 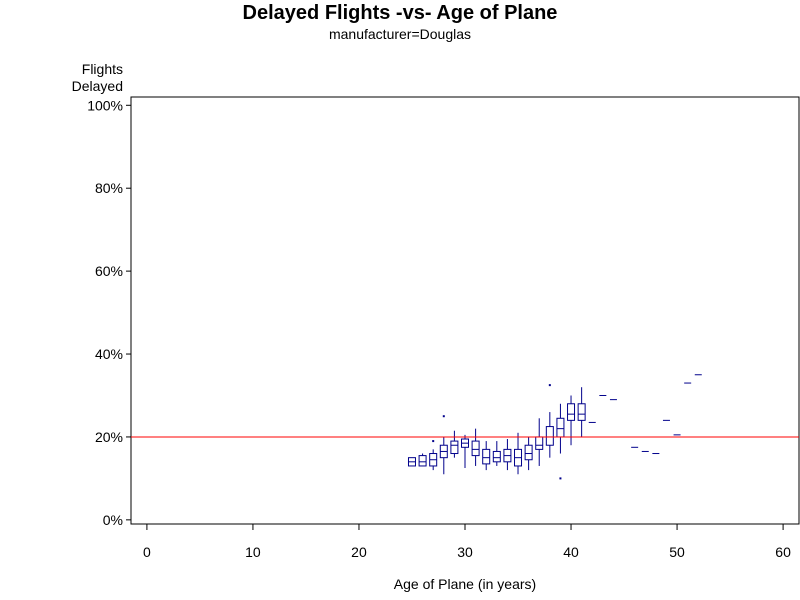 What do you see at coordinates (109, 271) in the screenshot?
I see `y-tick-label: 60%` at bounding box center [109, 271].